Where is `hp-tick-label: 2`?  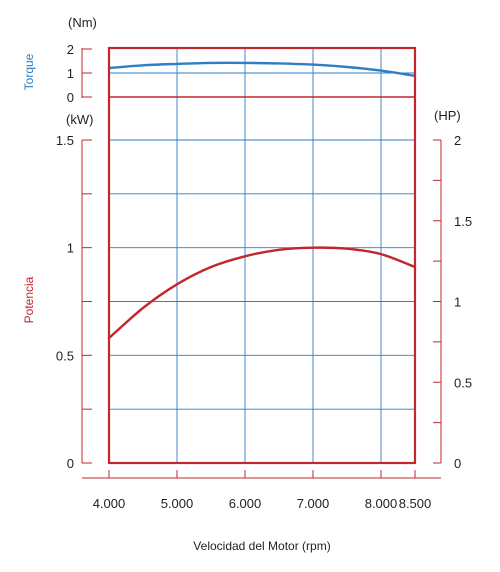 hp-tick-label: 2 is located at coordinates (457, 140).